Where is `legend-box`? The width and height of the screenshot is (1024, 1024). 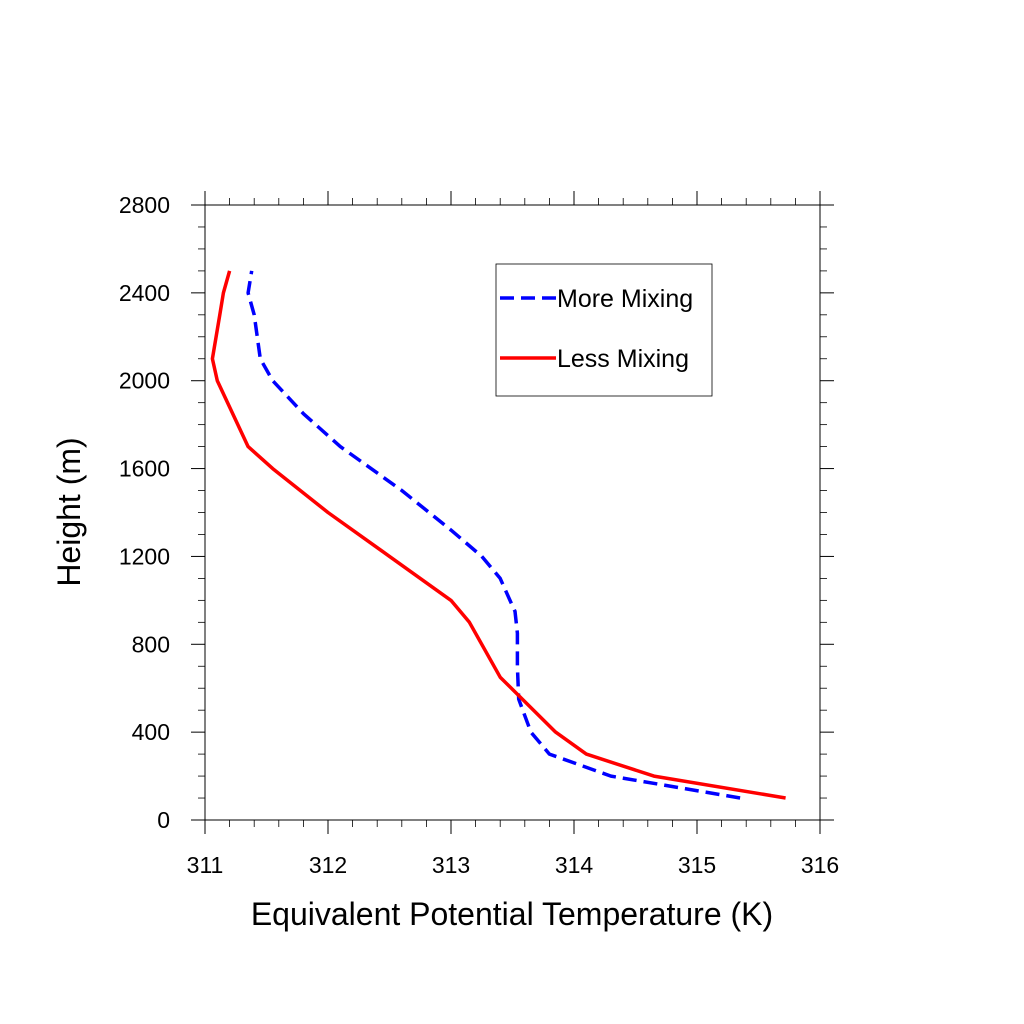 legend-box is located at coordinates (604, 330).